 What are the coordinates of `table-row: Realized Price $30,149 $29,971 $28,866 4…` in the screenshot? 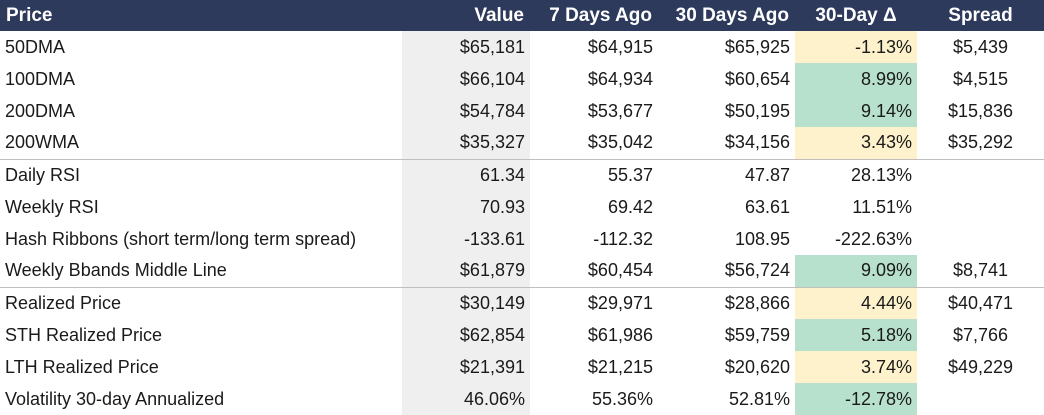 It's located at (522, 302).